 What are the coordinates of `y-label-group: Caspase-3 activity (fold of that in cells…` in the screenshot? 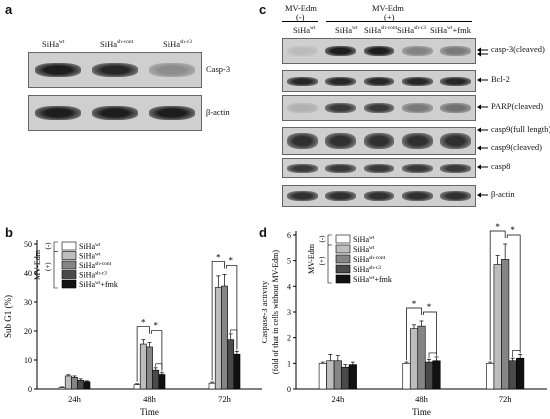 It's located at (271, 312).